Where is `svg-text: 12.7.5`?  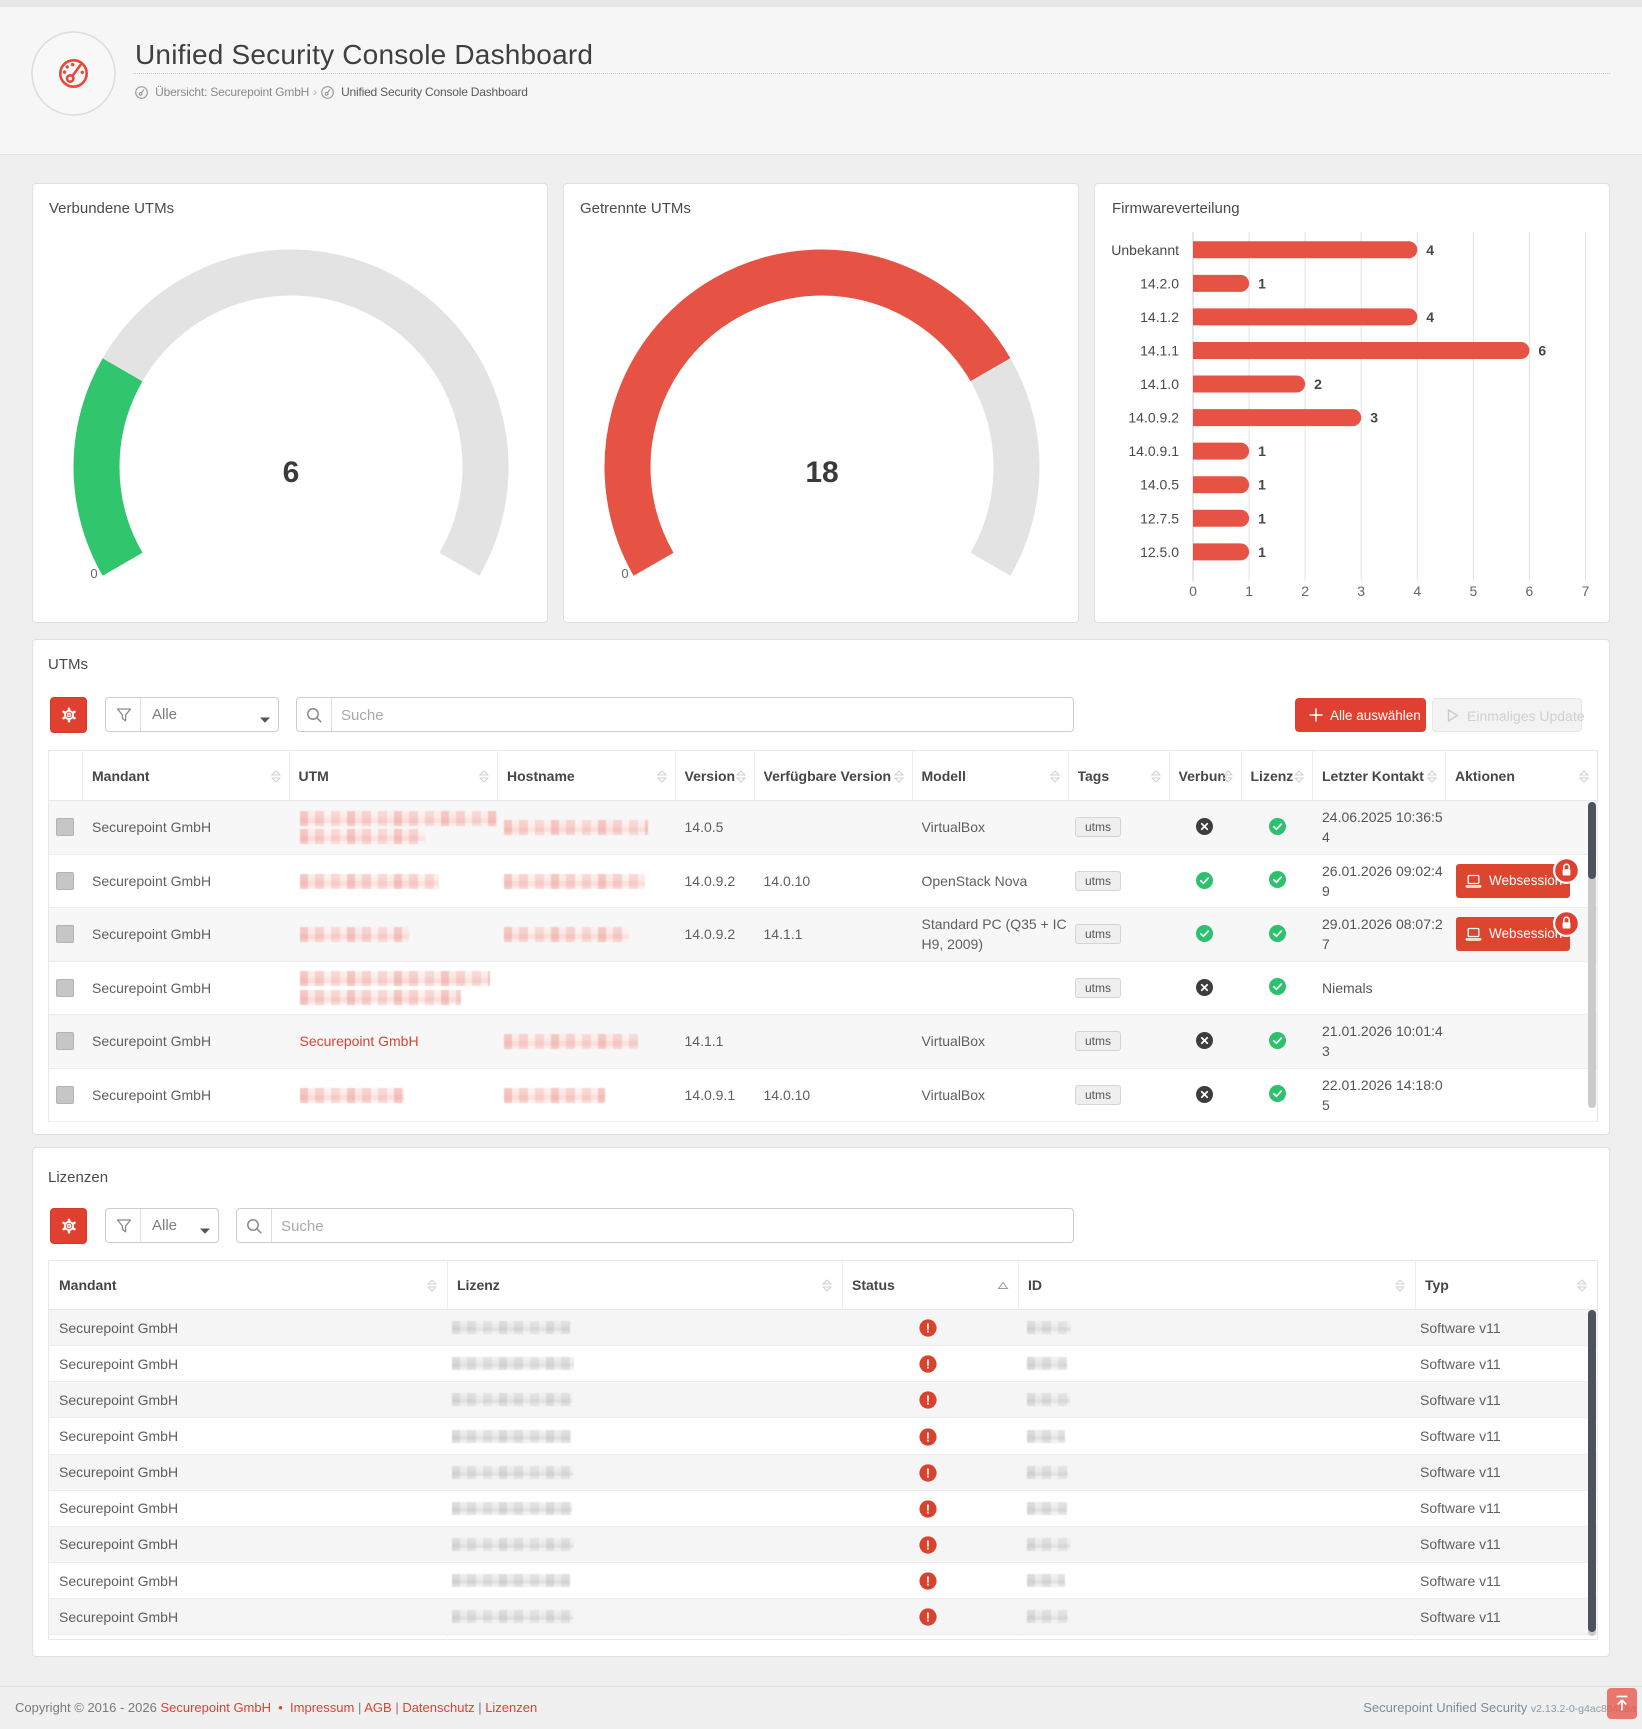
svg-text: 12.7.5 is located at coordinates (1159, 518).